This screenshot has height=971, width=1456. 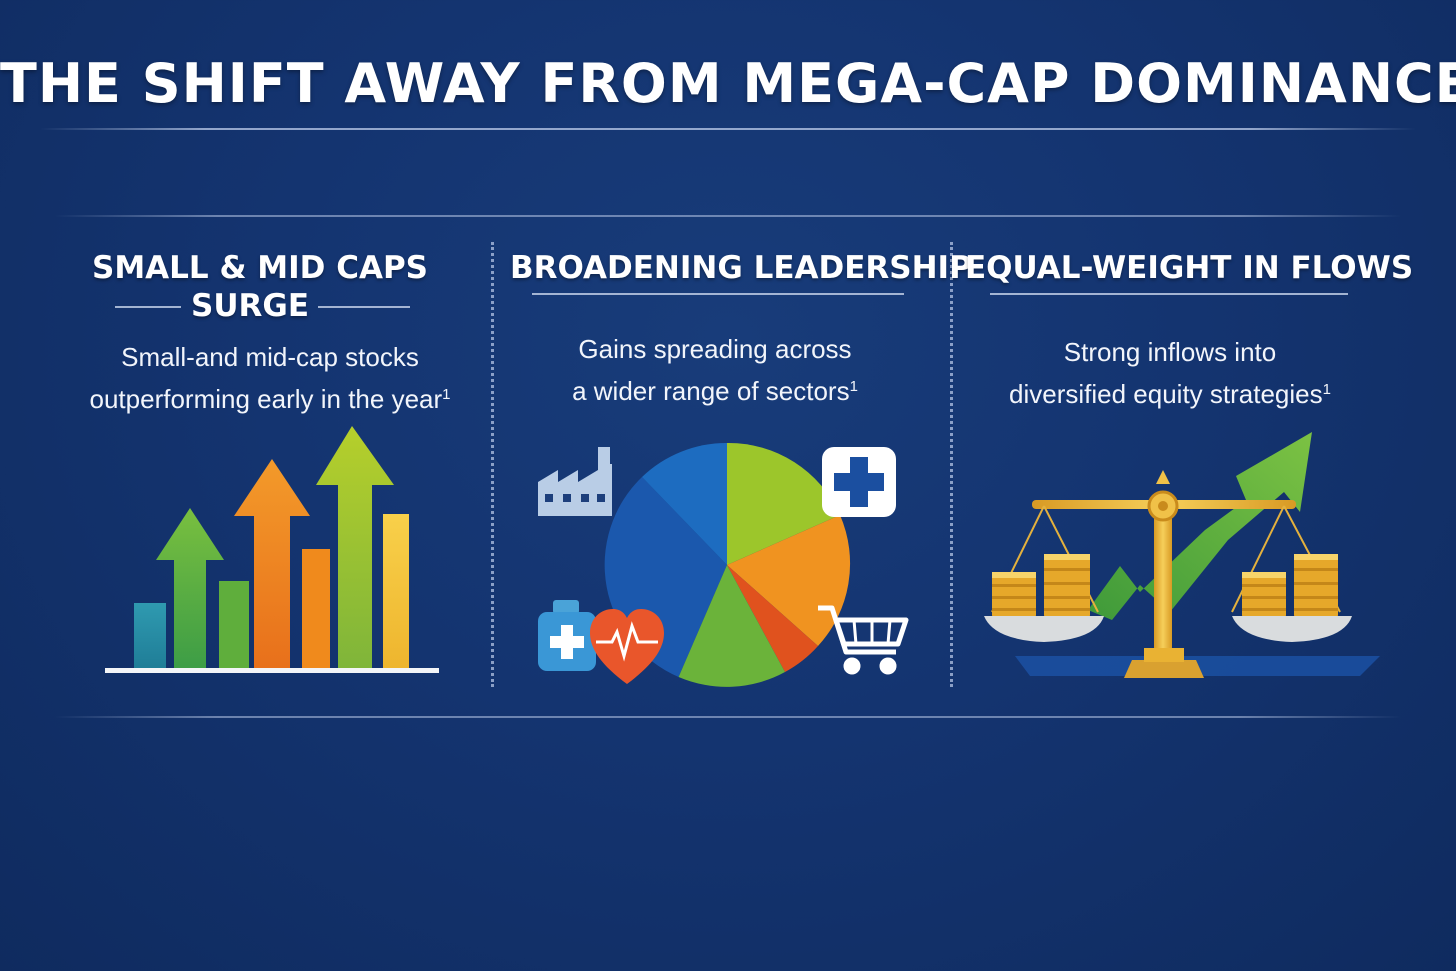 What do you see at coordinates (250, 306) in the screenshot?
I see `panel-title-surge: SURGE` at bounding box center [250, 306].